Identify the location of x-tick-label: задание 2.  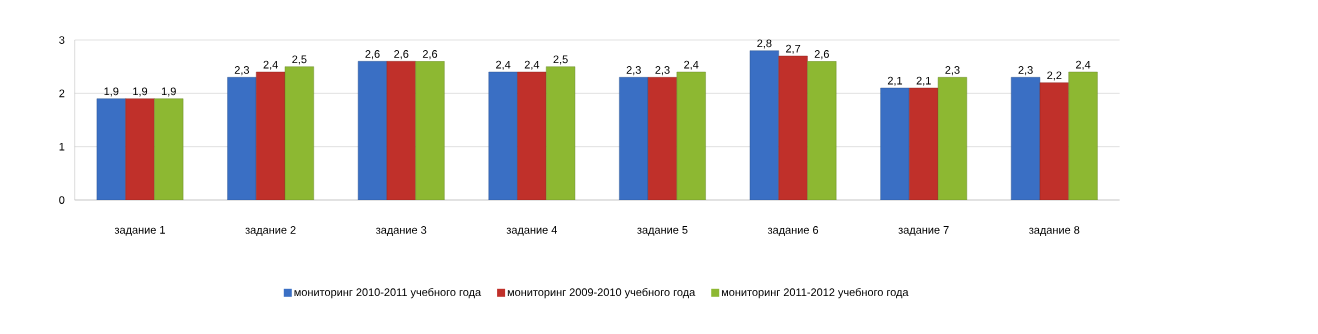
(270, 231).